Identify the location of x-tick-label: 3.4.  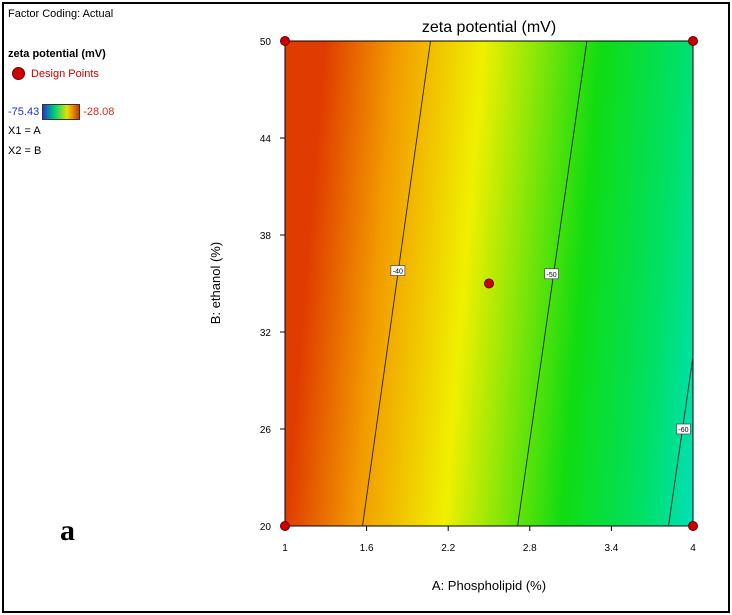
(611, 548).